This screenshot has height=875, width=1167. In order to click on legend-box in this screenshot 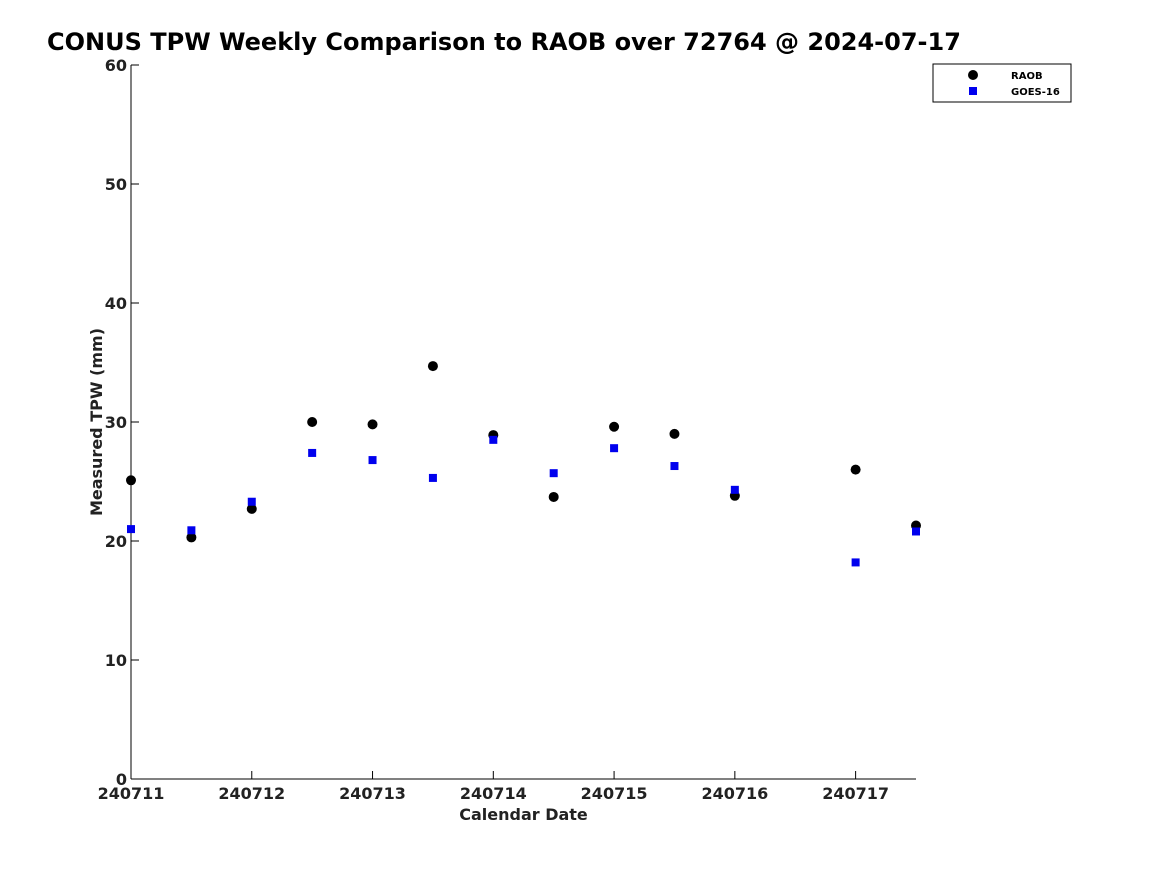, I will do `click(1002, 83)`.